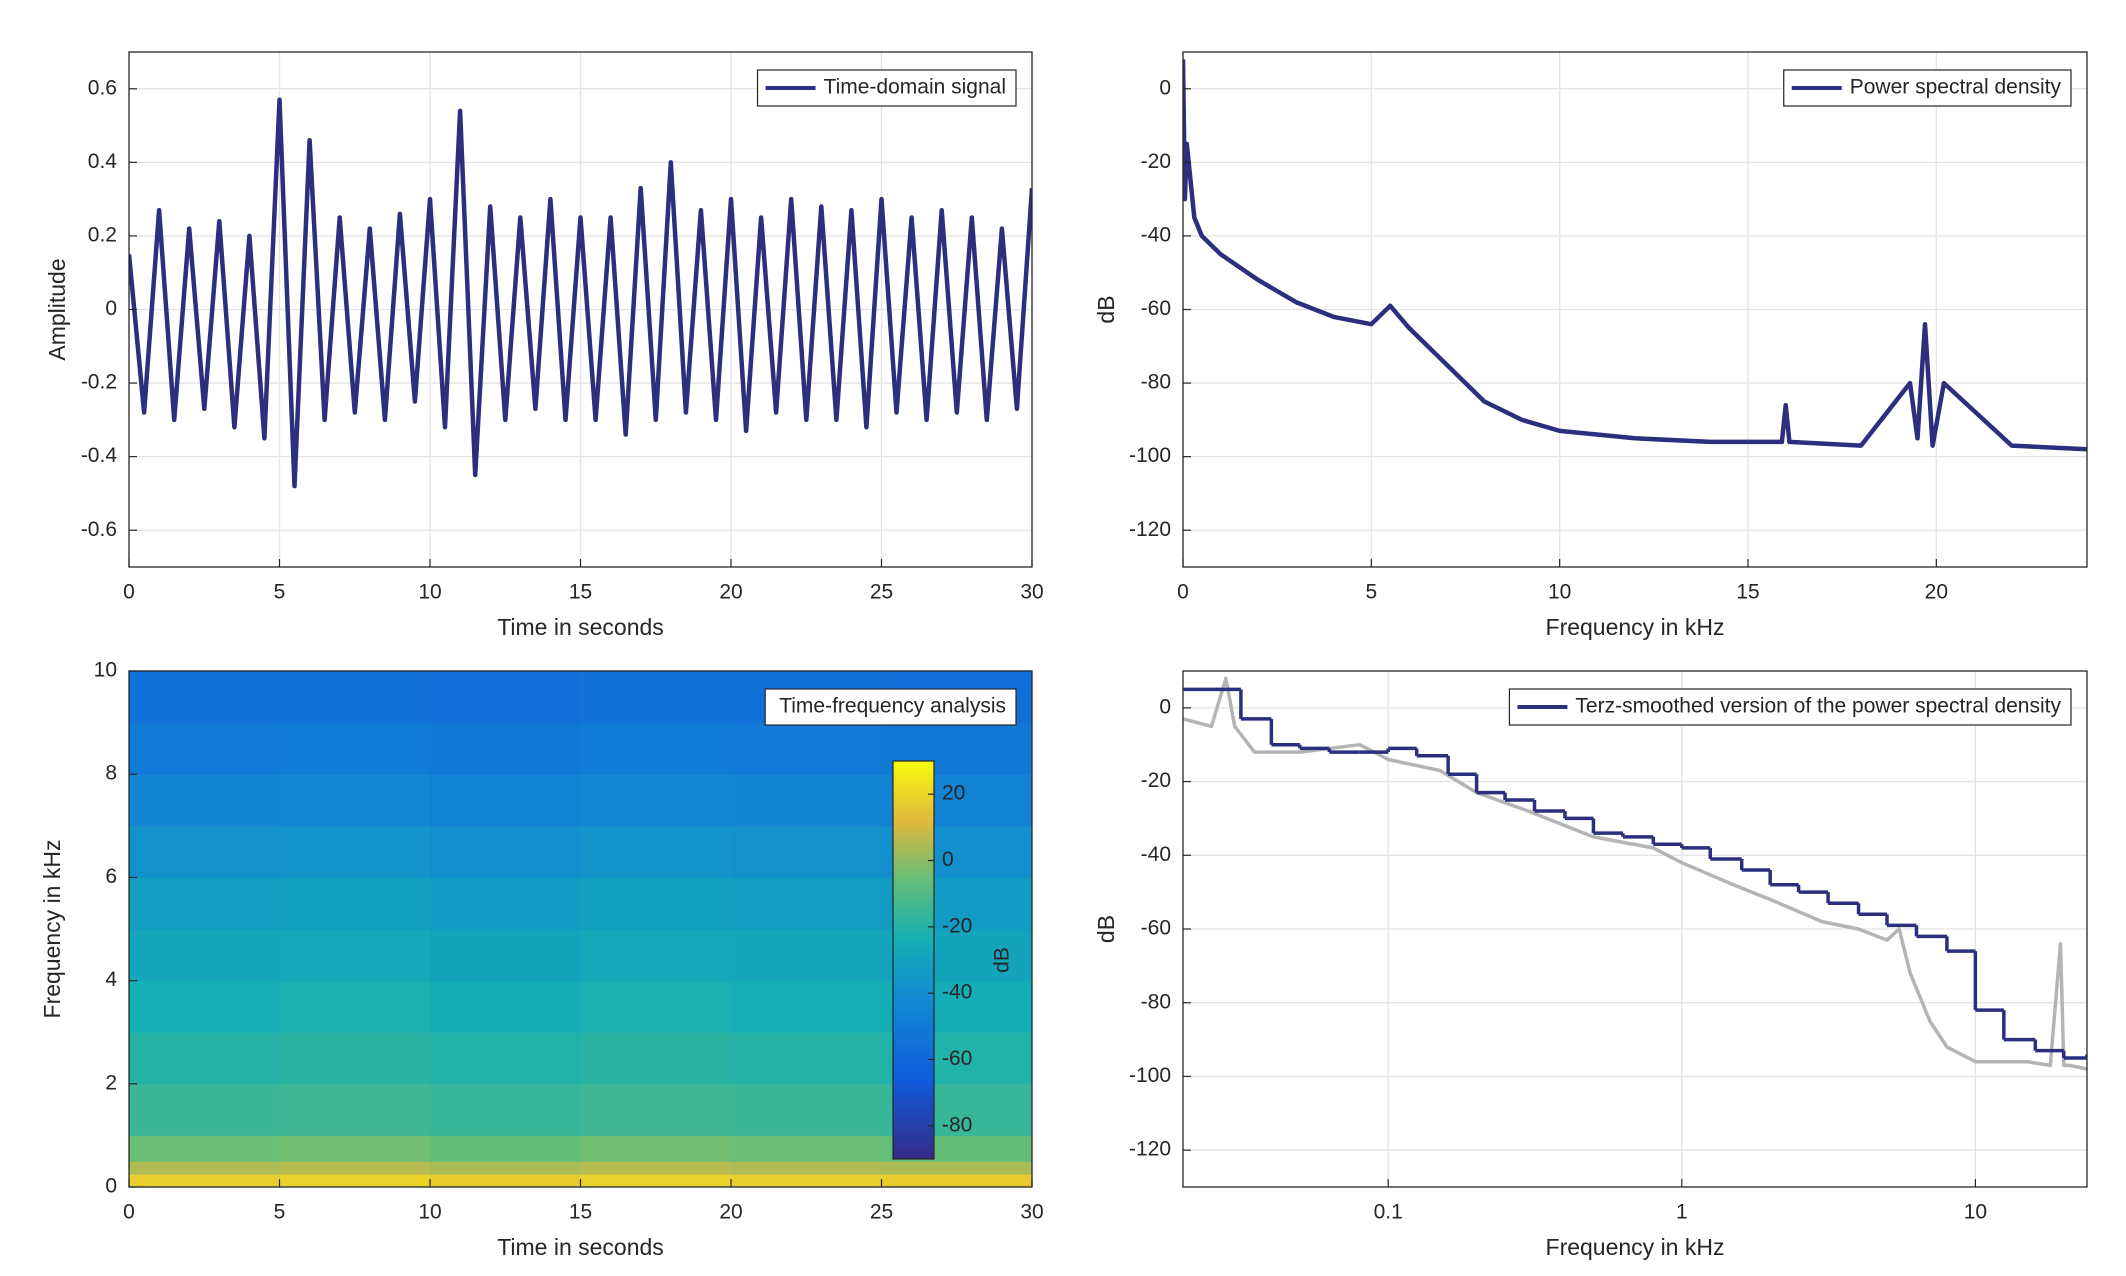 This screenshot has height=1276, width=2126. What do you see at coordinates (111, 773) in the screenshot?
I see `y-tick-label: 8` at bounding box center [111, 773].